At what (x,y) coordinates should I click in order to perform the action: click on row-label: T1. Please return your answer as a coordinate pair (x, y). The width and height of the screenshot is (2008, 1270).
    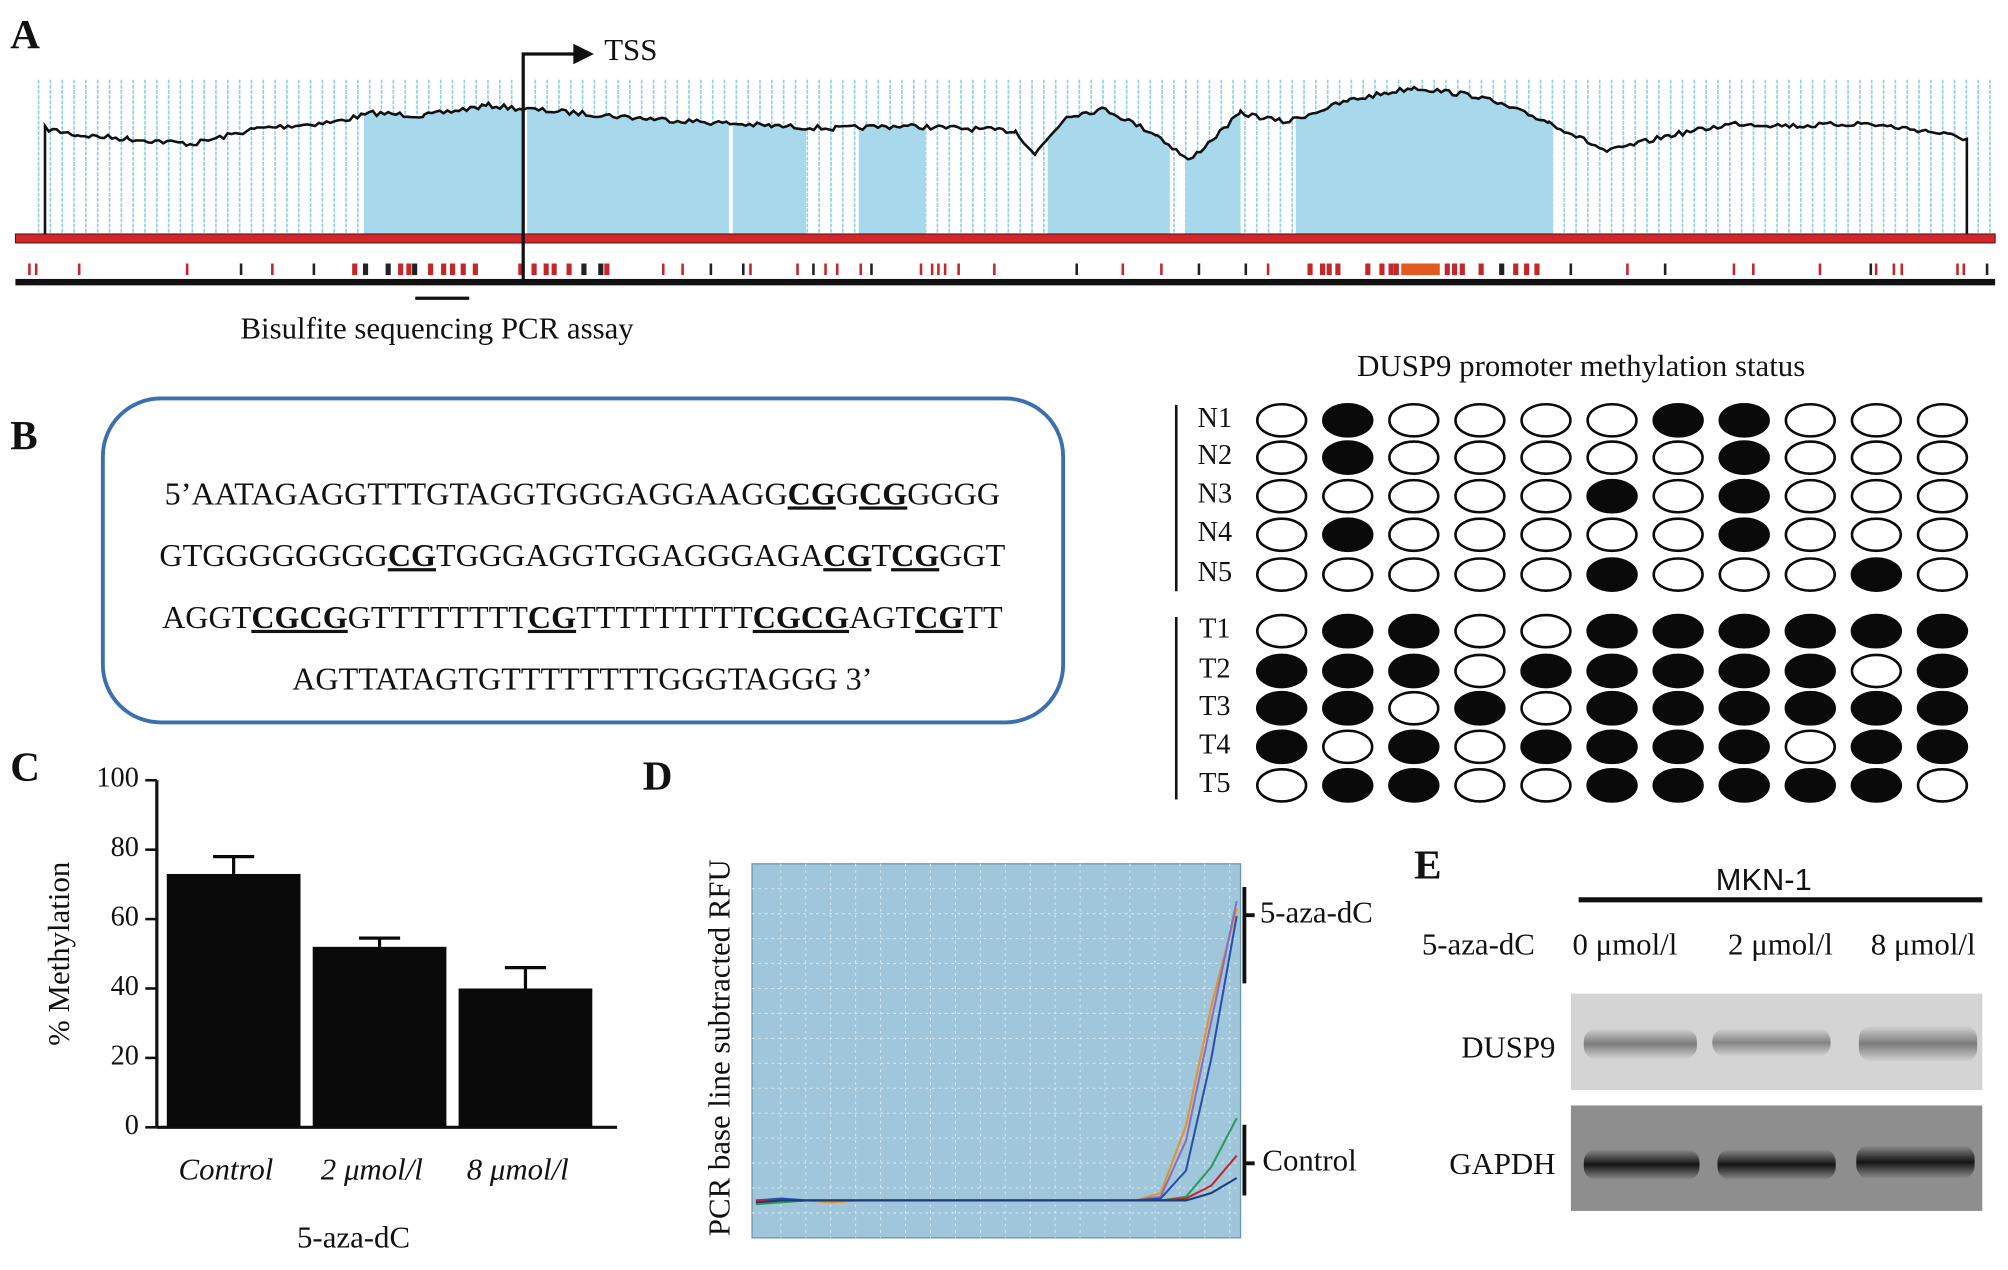
    Looking at the image, I should click on (1214, 629).